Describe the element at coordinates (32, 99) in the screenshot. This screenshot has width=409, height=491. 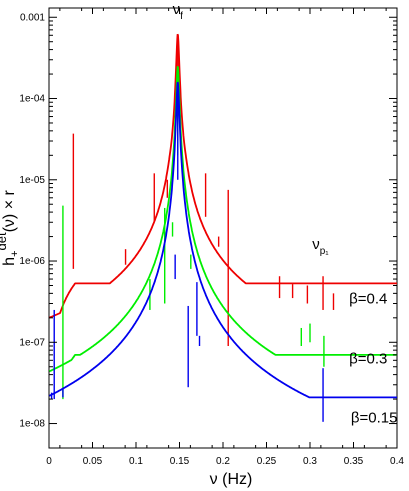
I see `y-tick-label: 1e-04` at that location.